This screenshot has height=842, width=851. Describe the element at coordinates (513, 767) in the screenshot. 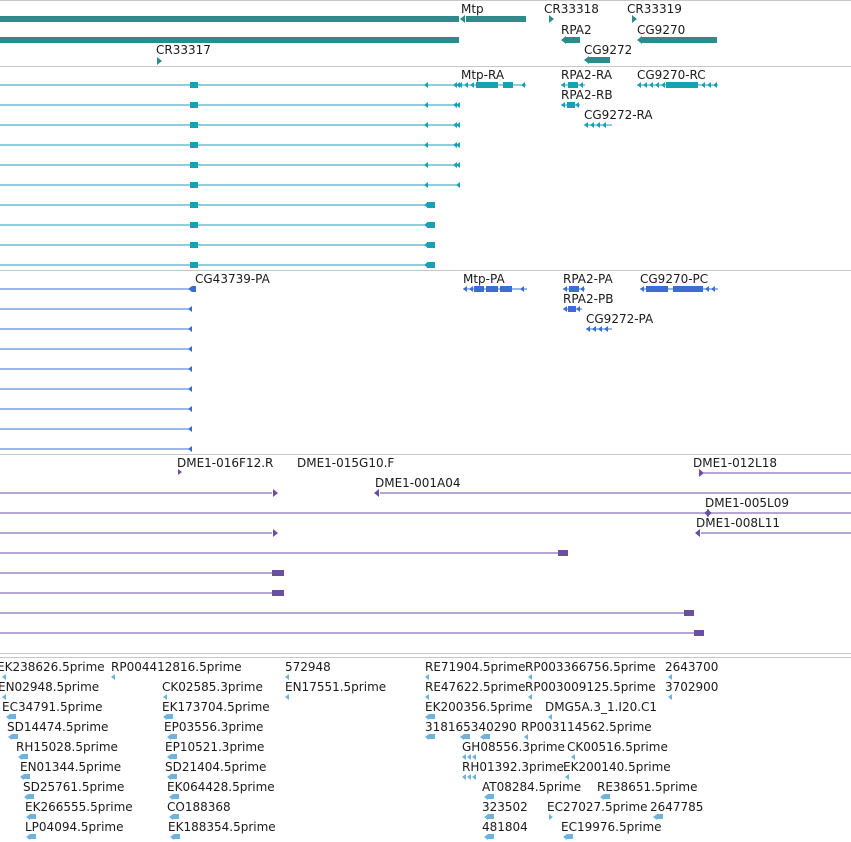

I see `est-label: RH01392.3prime` at that location.